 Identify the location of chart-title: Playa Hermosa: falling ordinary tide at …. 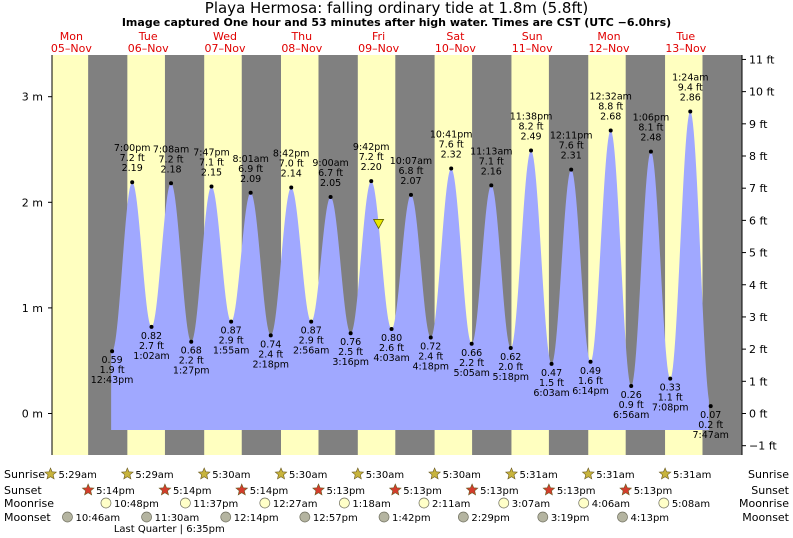
(396, 8).